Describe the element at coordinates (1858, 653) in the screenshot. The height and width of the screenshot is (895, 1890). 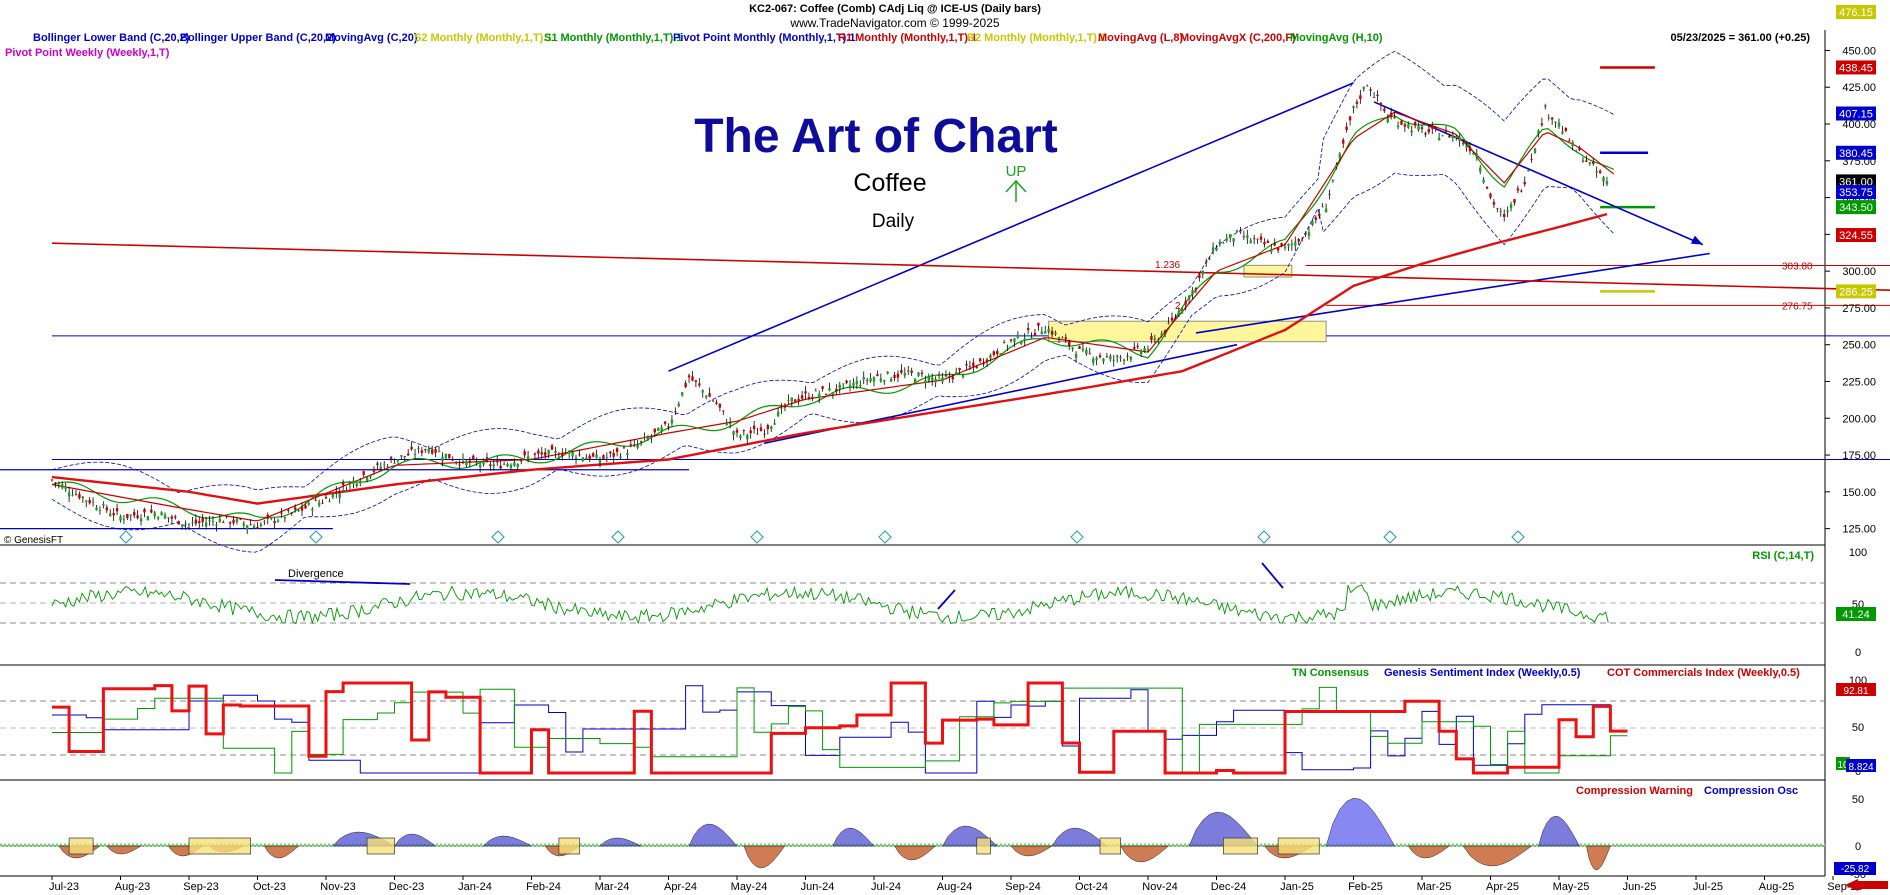
I see `rsi-tick: 0` at that location.